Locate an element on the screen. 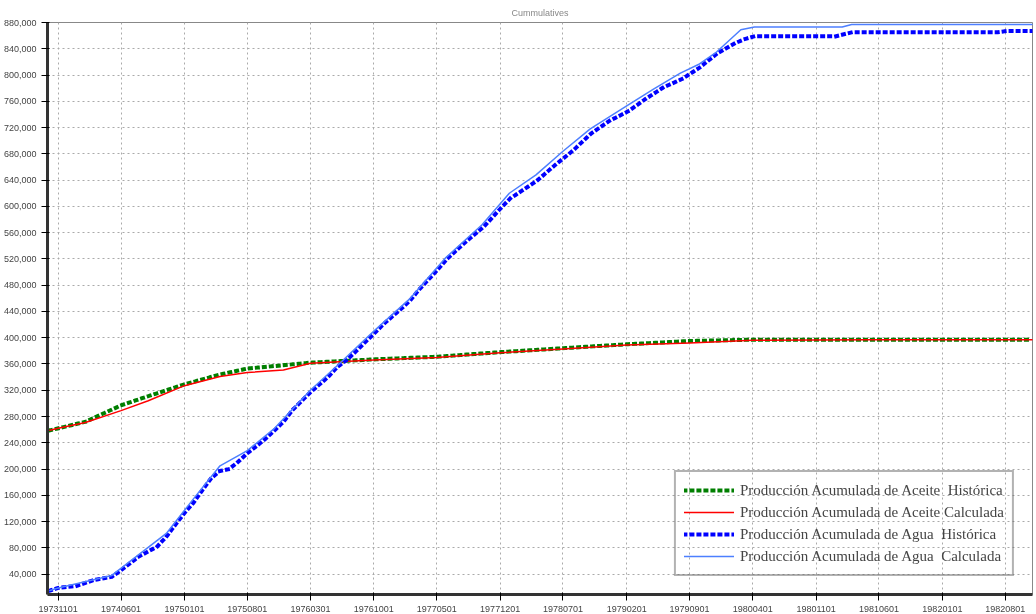  y-tick-label: 760,000 is located at coordinates (20, 101).